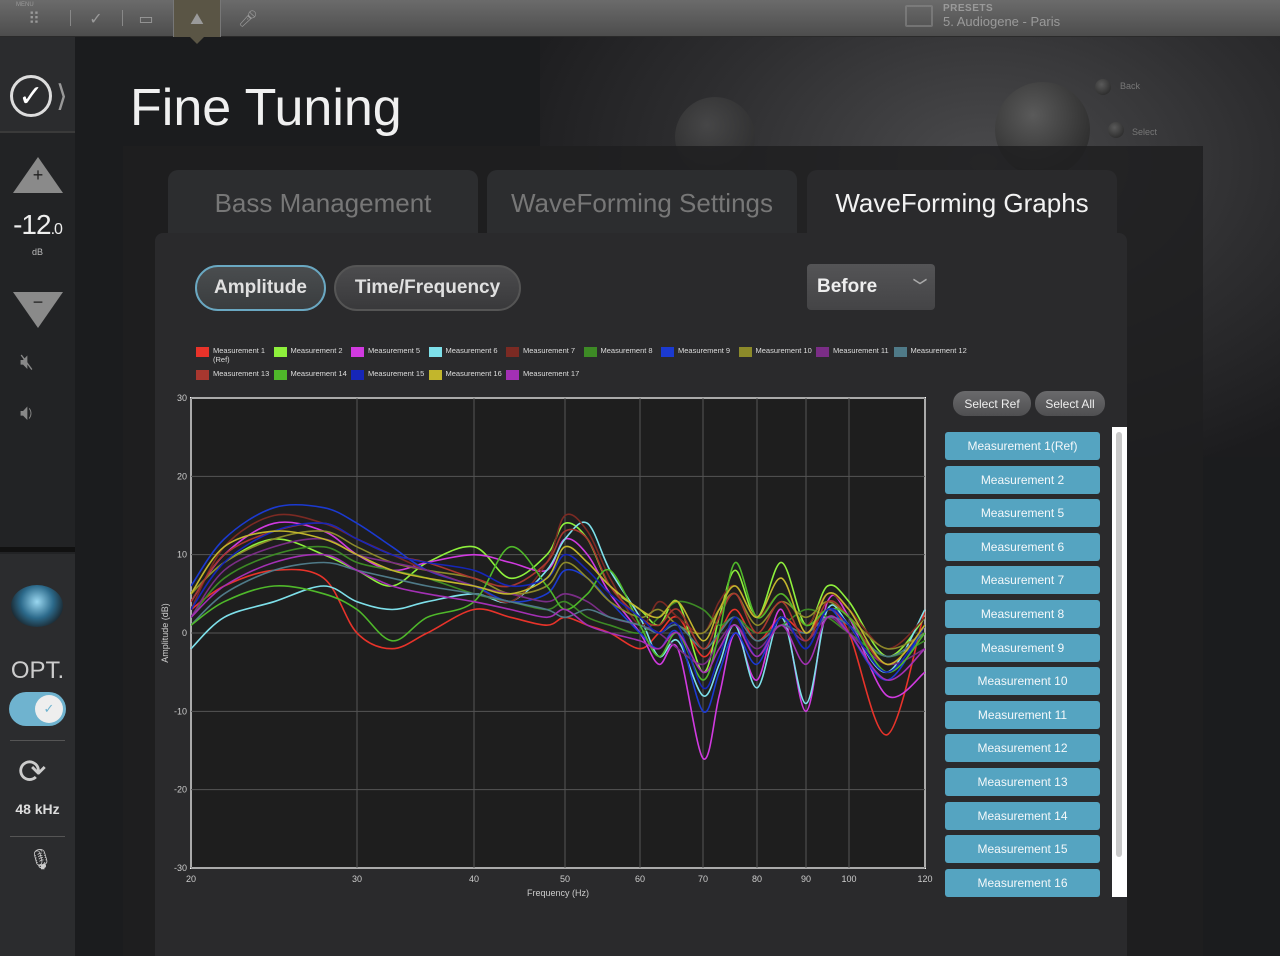 The image size is (1280, 956). I want to click on back-button-device, so click(1103, 87).